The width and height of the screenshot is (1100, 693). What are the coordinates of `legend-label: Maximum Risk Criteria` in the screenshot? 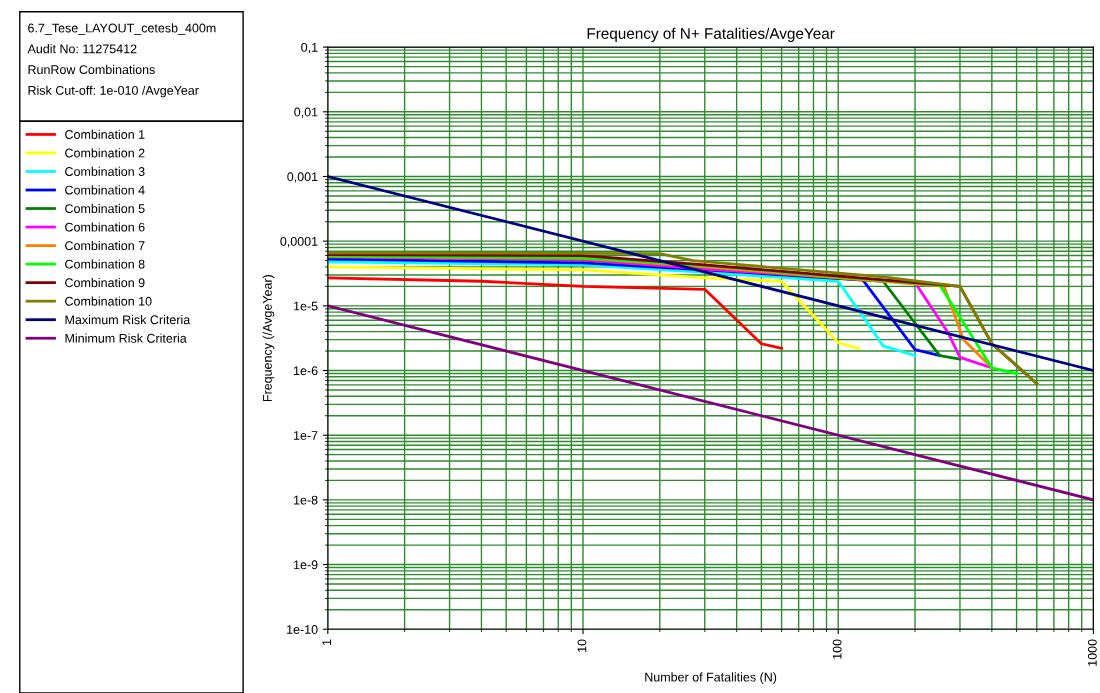 It's located at (128, 320).